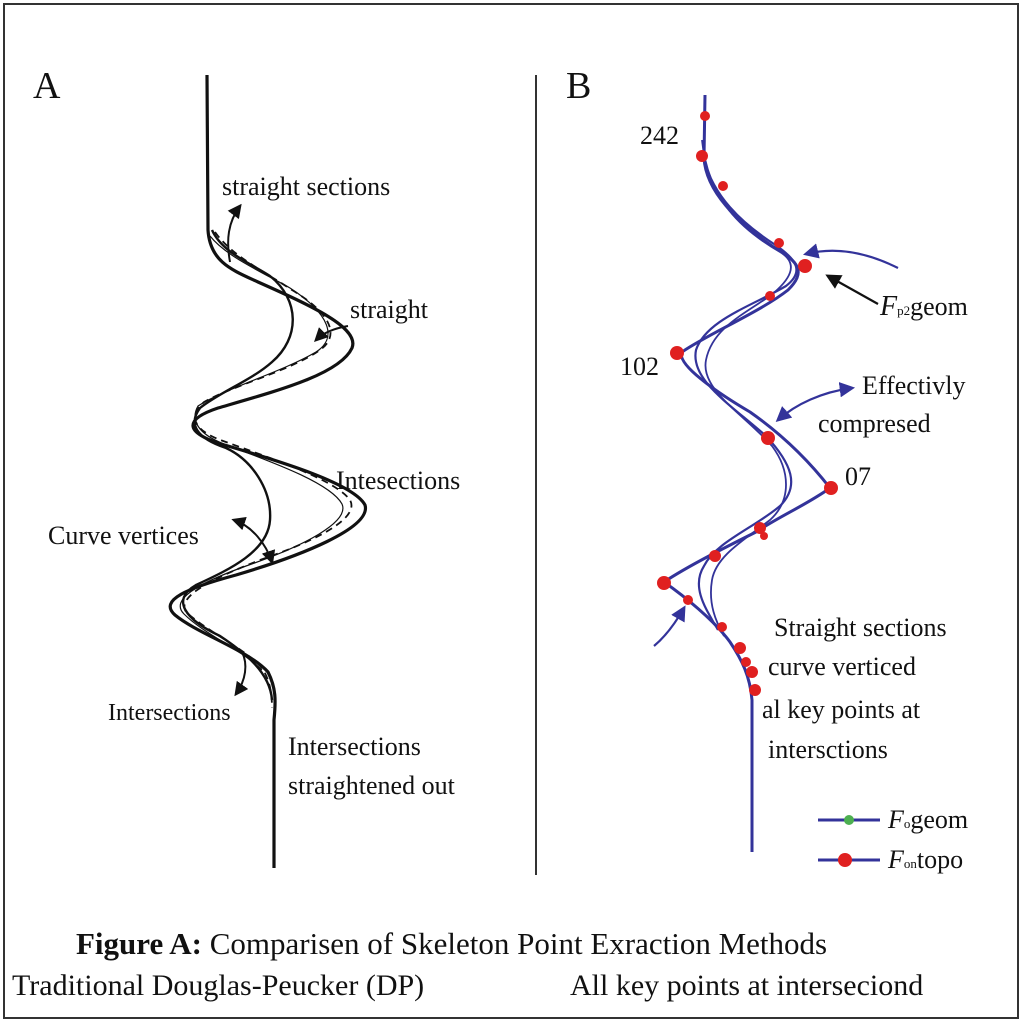 This screenshot has height=1024, width=1024. I want to click on arrow-lower-left, so click(669, 626).